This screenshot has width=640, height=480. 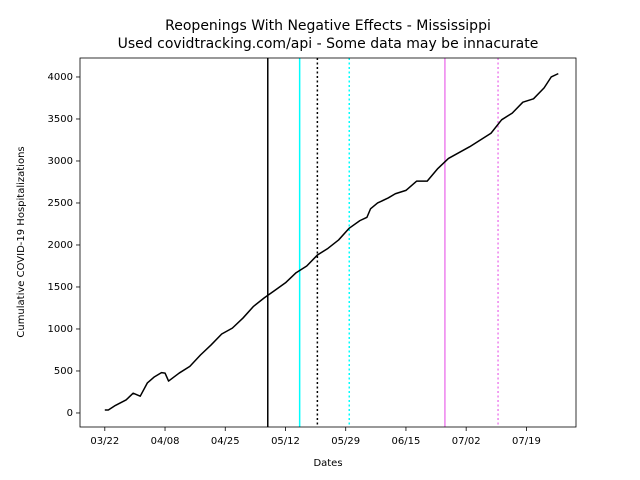 I want to click on y-tick-label: 2000, so click(x=60, y=245).